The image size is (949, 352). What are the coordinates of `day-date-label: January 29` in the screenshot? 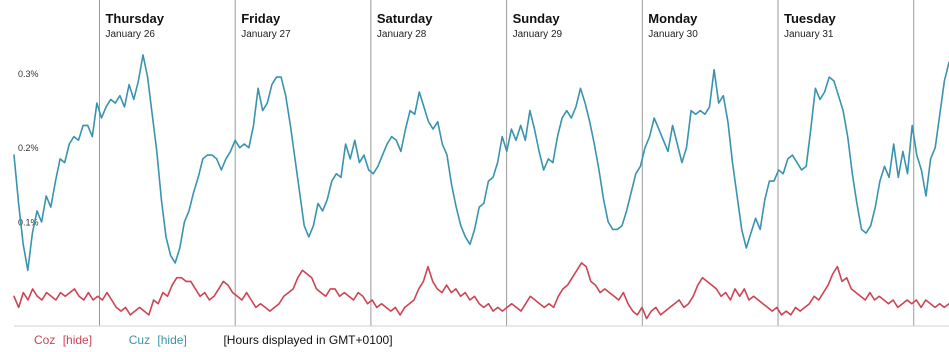 It's located at (538, 34).